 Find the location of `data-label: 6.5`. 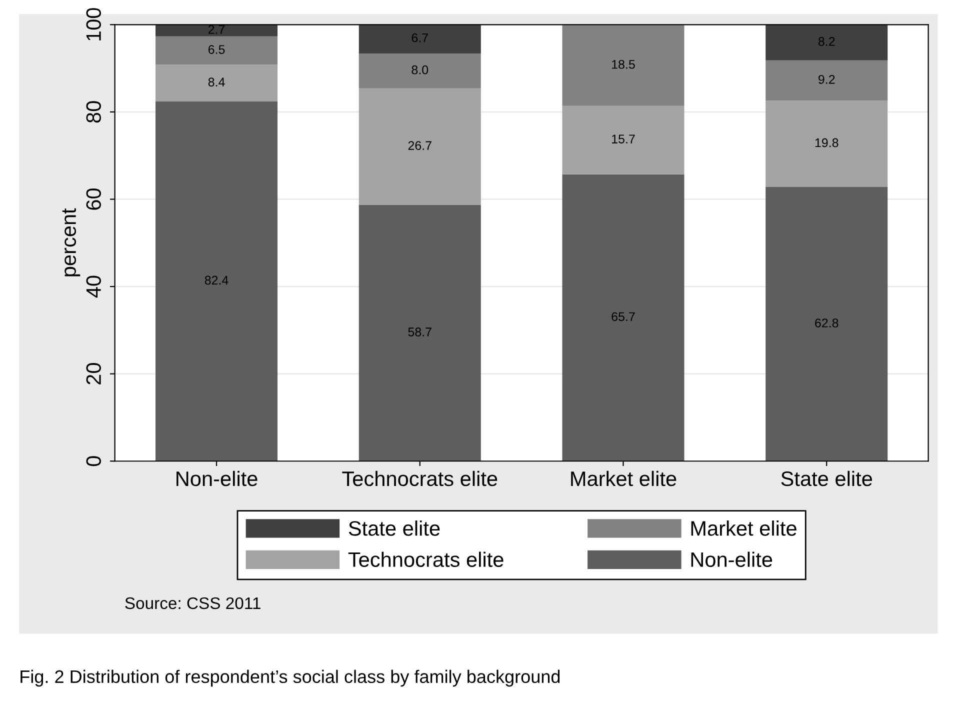

data-label: 6.5 is located at coordinates (216, 49).